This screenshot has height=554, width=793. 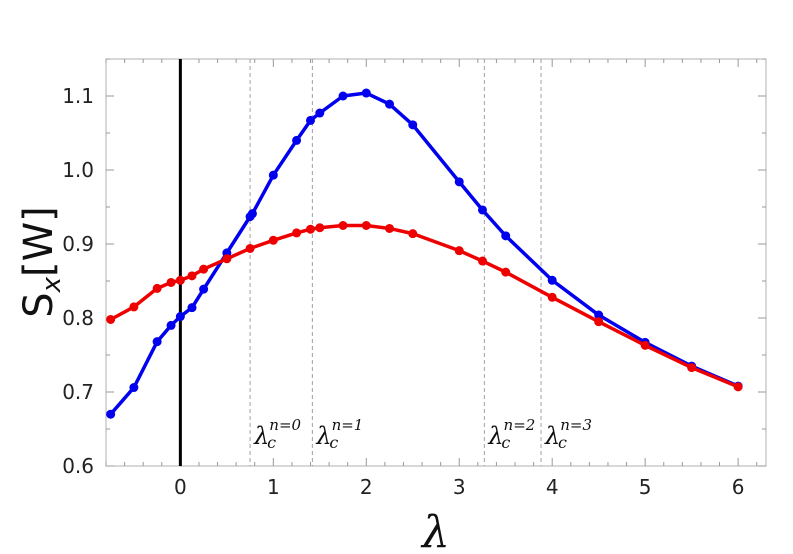 What do you see at coordinates (78, 392) in the screenshot?
I see `y-tick-label: 0.7` at bounding box center [78, 392].